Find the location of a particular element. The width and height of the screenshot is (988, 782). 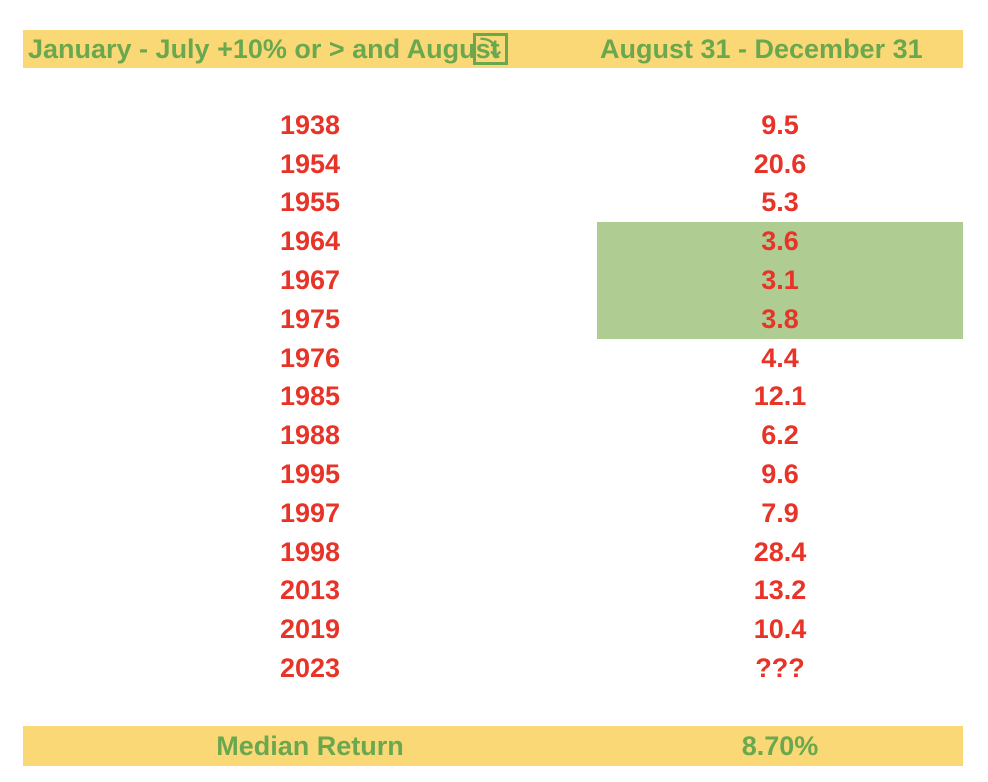

value-cell: 3.8 is located at coordinates (780, 319).